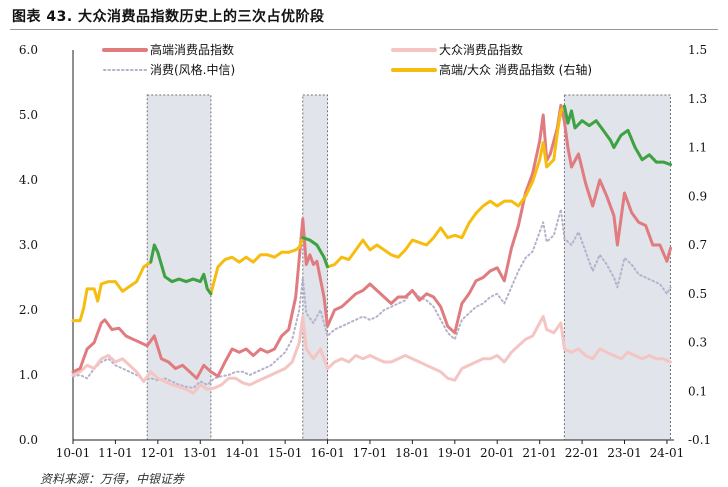  Describe the element at coordinates (624, 453) in the screenshot. I see `x-tick-label: 23-01` at that location.